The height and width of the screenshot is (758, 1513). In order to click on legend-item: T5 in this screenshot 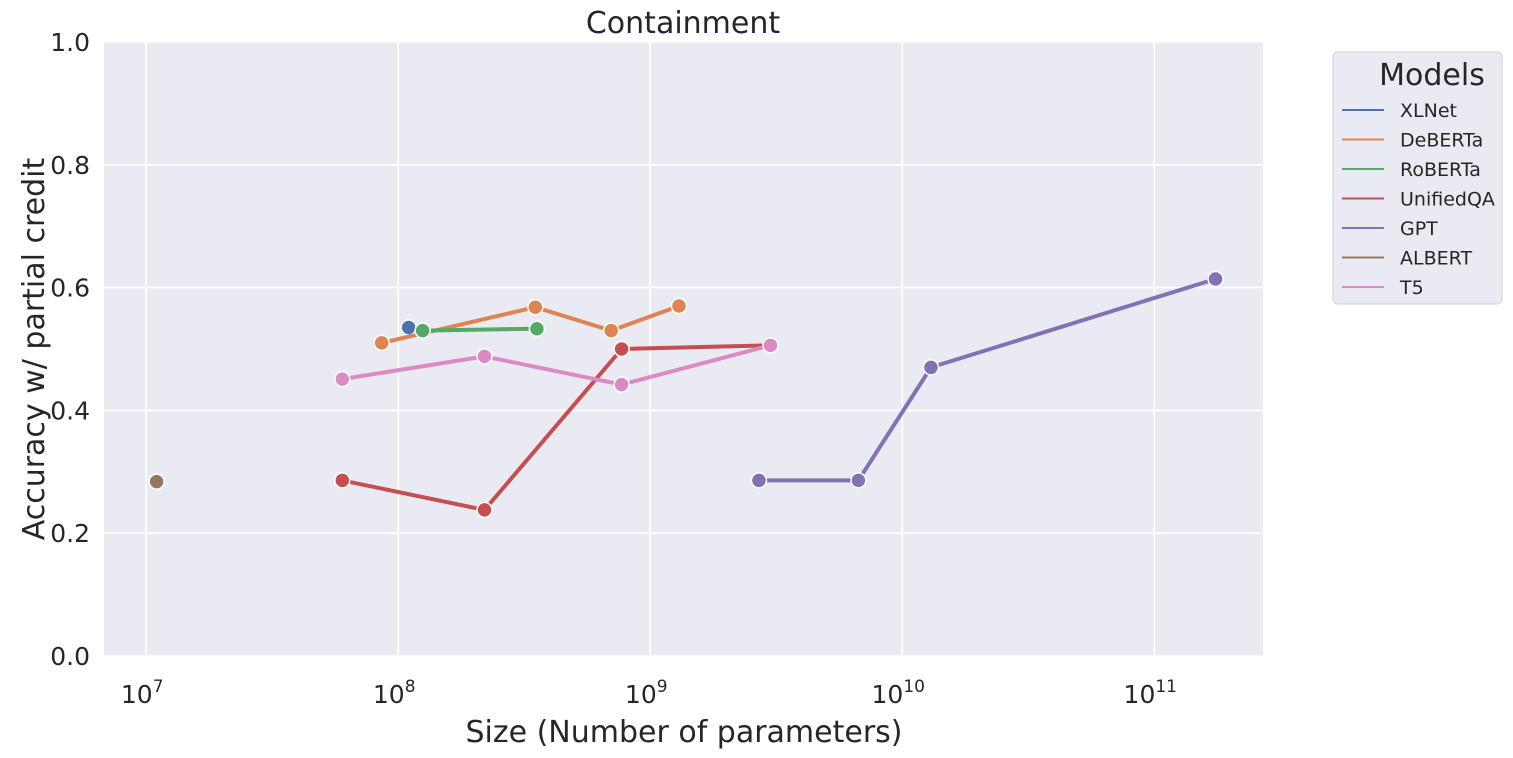, I will do `click(1383, 288)`.